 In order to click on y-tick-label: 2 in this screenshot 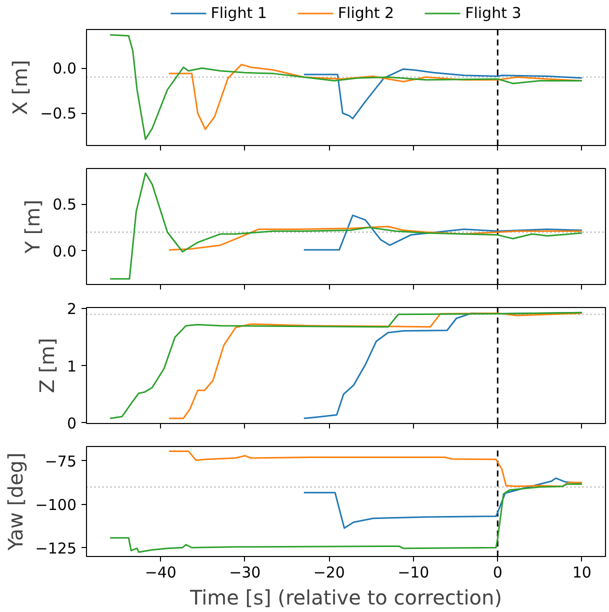, I will do `click(71, 309)`.